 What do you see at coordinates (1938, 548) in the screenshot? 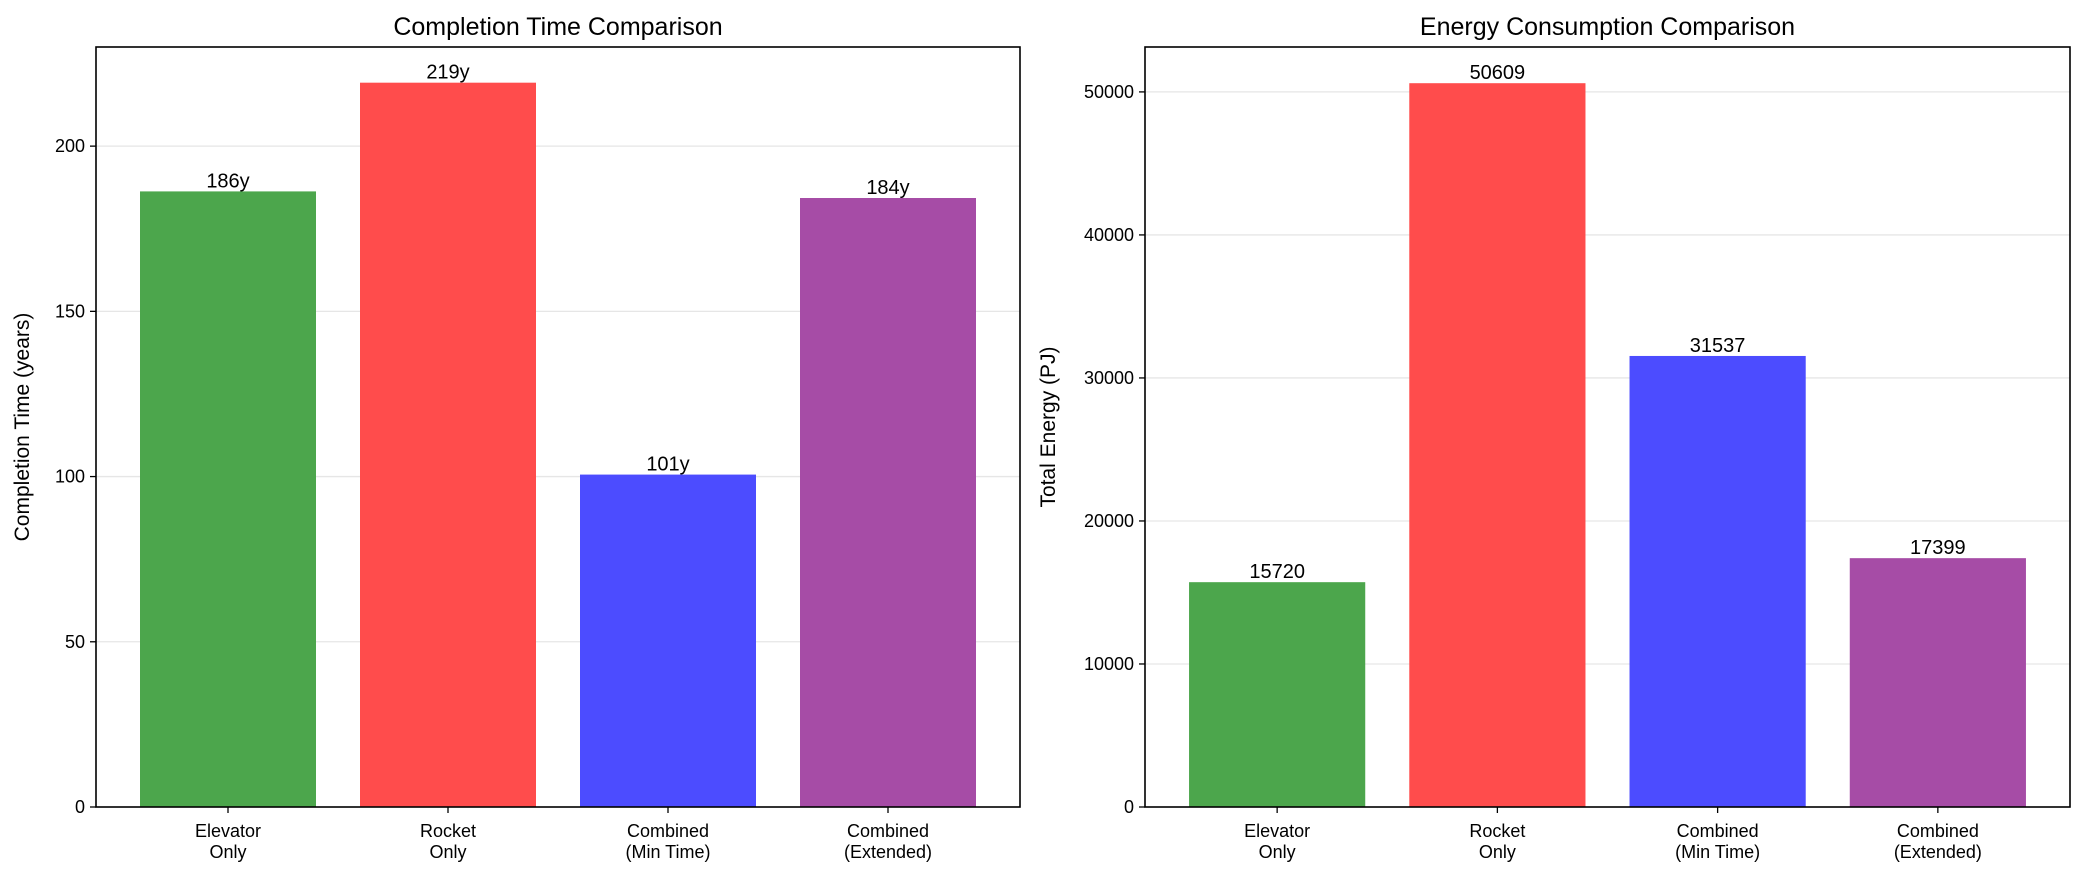
I see `data-label: 17399` at bounding box center [1938, 548].